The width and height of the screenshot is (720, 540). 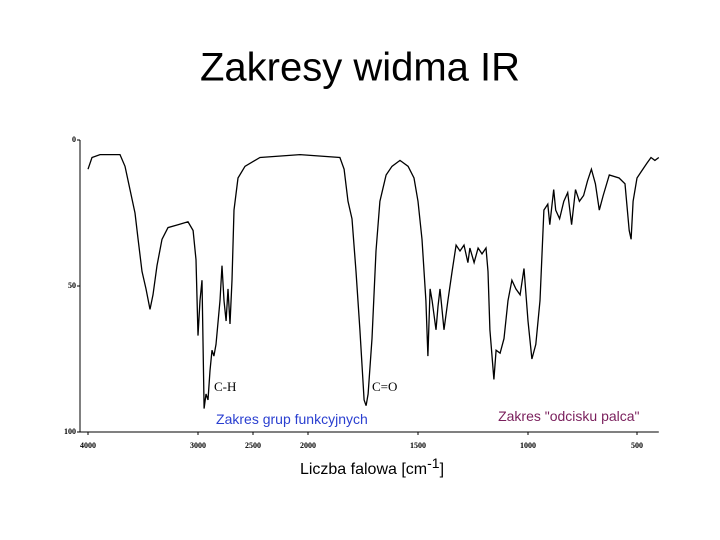 What do you see at coordinates (292, 419) in the screenshot?
I see `annotation: Zakres grup funkcyjnych` at bounding box center [292, 419].